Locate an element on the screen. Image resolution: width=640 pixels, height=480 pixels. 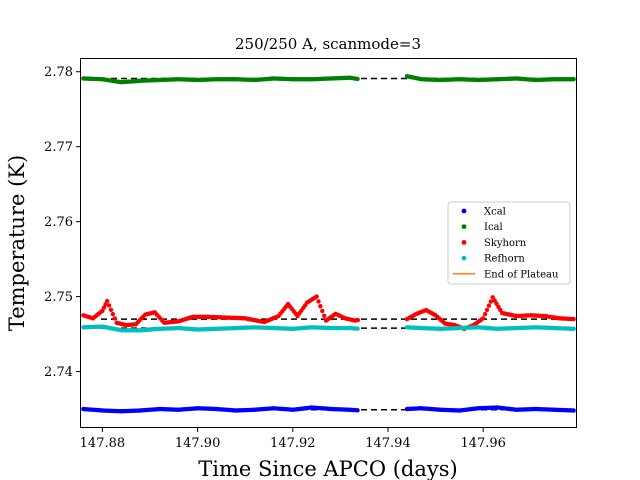
y-tick-label: 2.74 is located at coordinates (58, 372).